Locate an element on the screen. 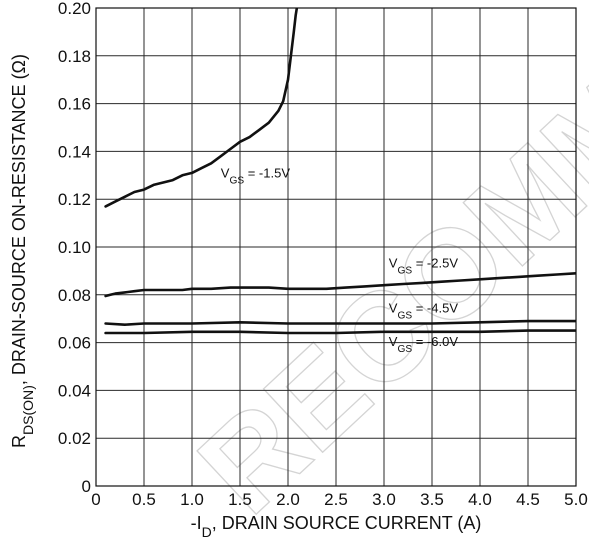  x-tick-label: 1.0 is located at coordinates (192, 499).